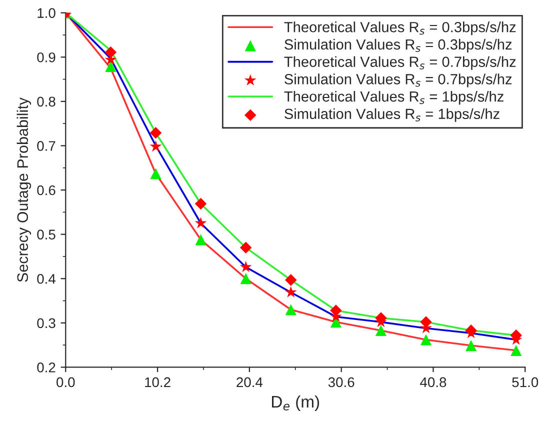 The height and width of the screenshot is (427, 547). Describe the element at coordinates (47, 13) in the screenshot. I see `y-tick-label: 1.0` at that location.